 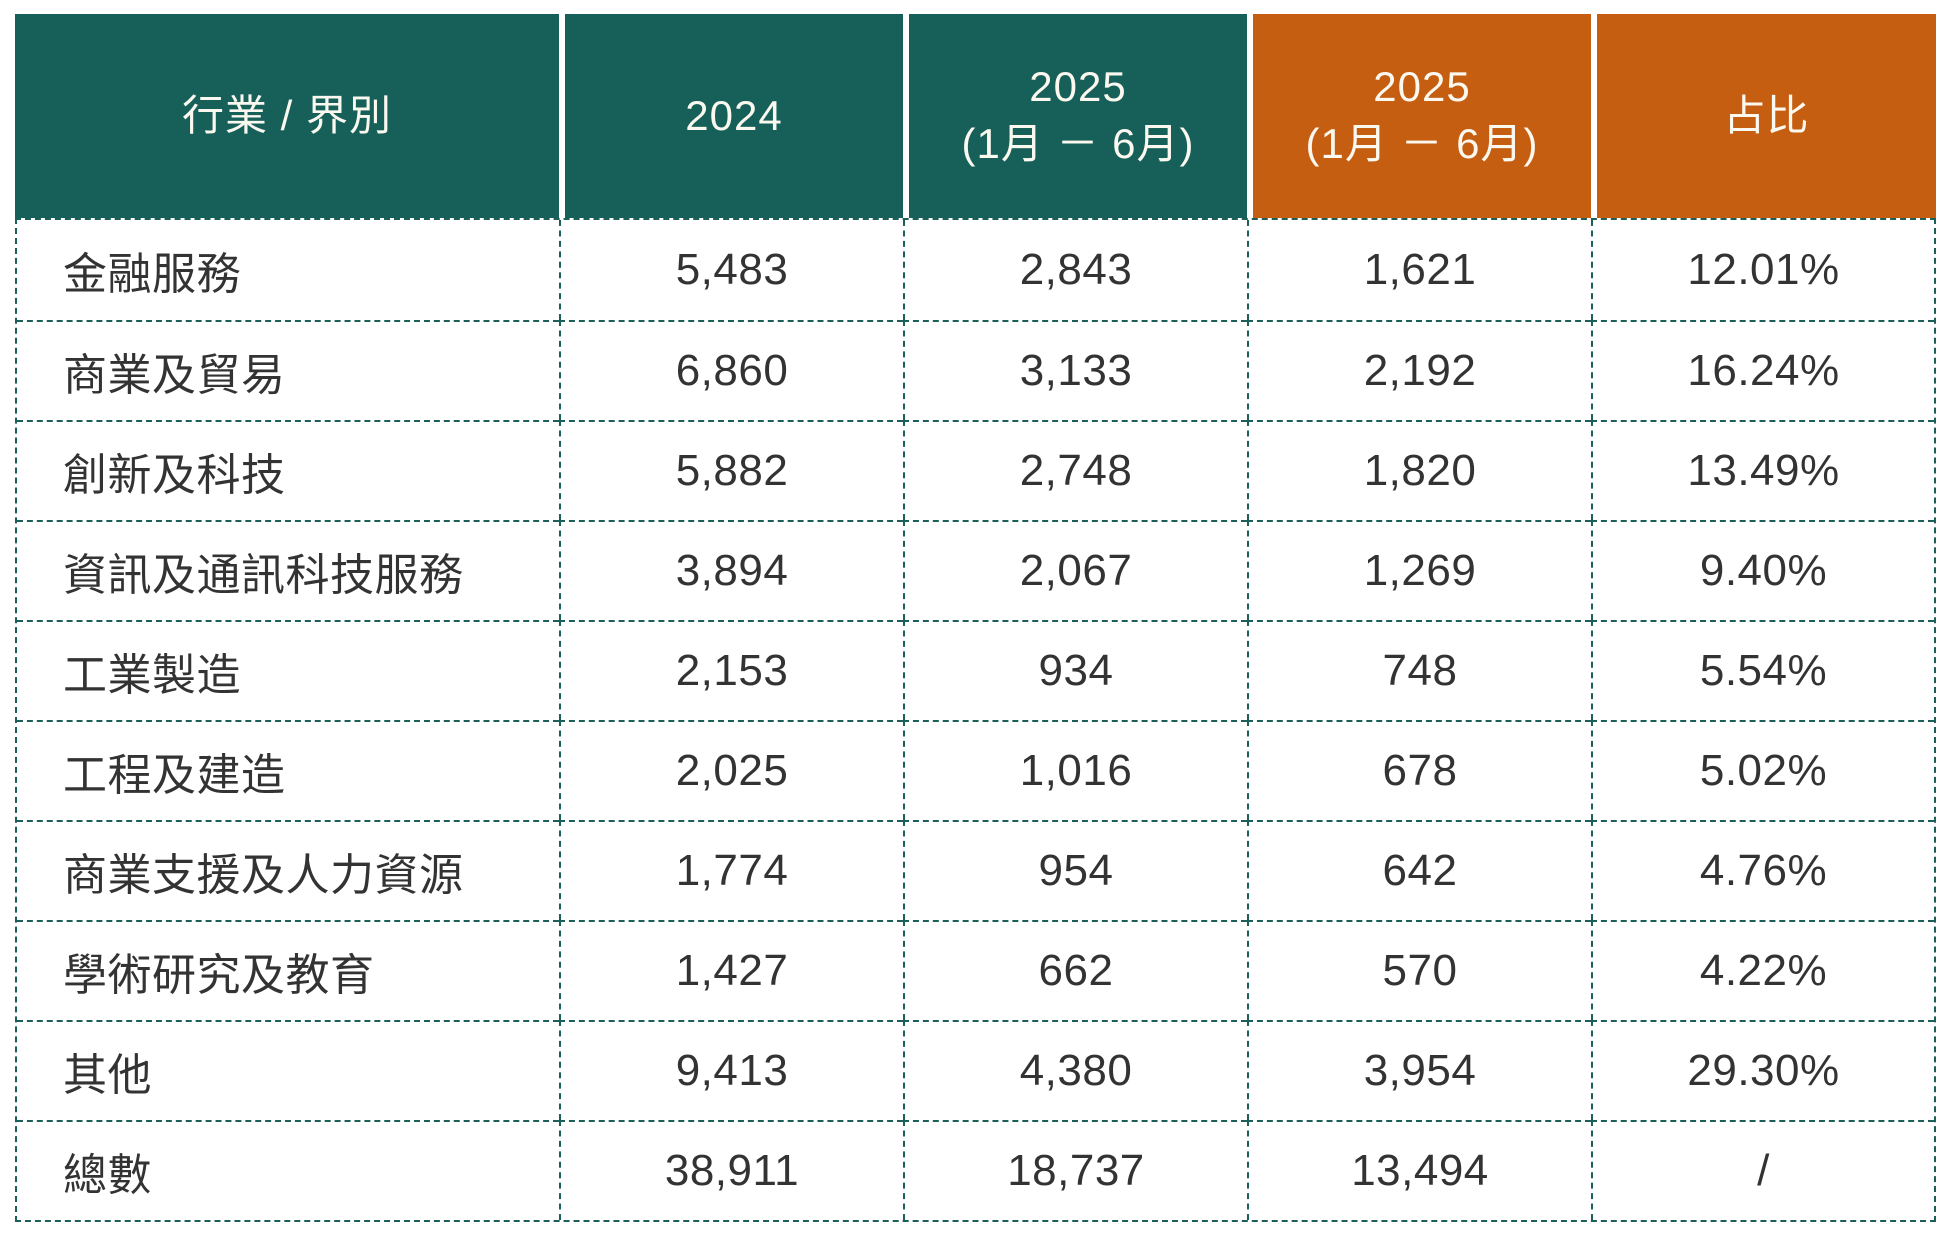 What do you see at coordinates (288, 1170) in the screenshot?
I see `industry-name-cell: 總數` at bounding box center [288, 1170].